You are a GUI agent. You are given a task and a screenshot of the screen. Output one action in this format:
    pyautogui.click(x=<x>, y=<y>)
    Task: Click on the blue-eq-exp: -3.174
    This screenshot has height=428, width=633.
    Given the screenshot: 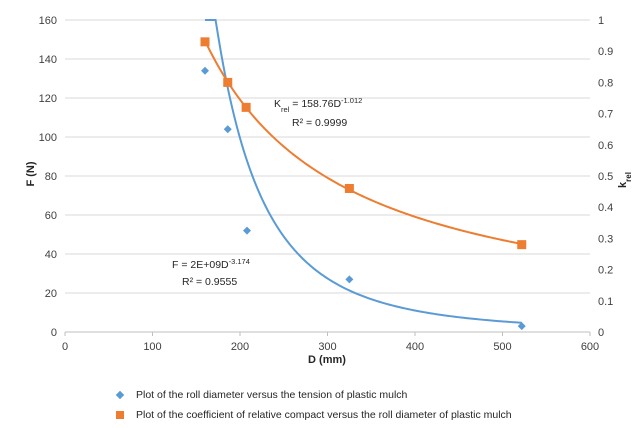 What is the action you would take?
    pyautogui.click(x=239, y=261)
    